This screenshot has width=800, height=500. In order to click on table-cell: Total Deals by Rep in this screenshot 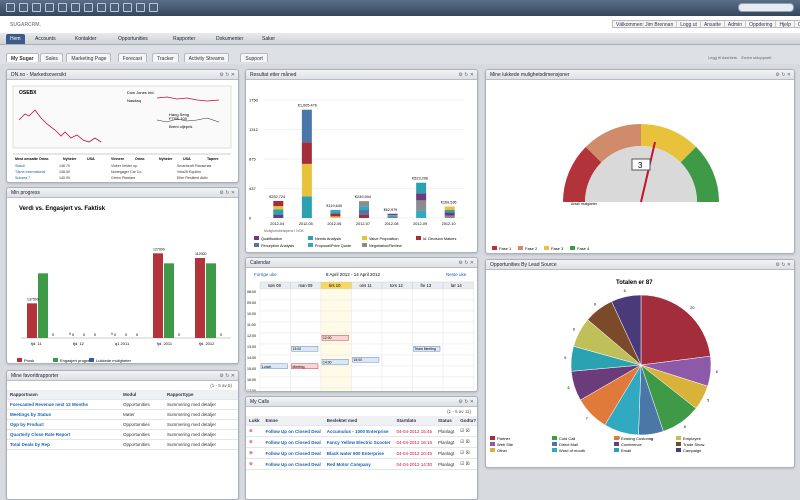, I will do `click(63, 444)`.